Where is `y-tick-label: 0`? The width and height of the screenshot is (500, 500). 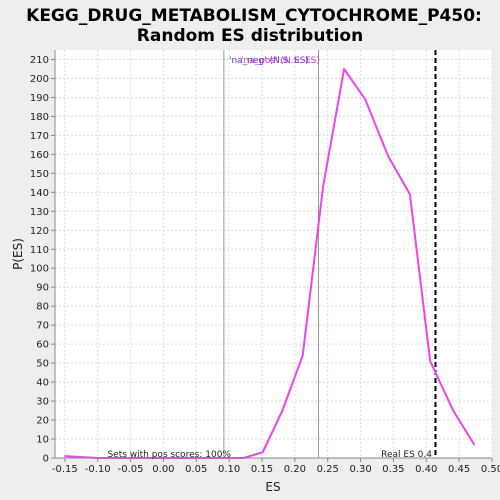 y-tick-label: 0 is located at coordinates (46, 459).